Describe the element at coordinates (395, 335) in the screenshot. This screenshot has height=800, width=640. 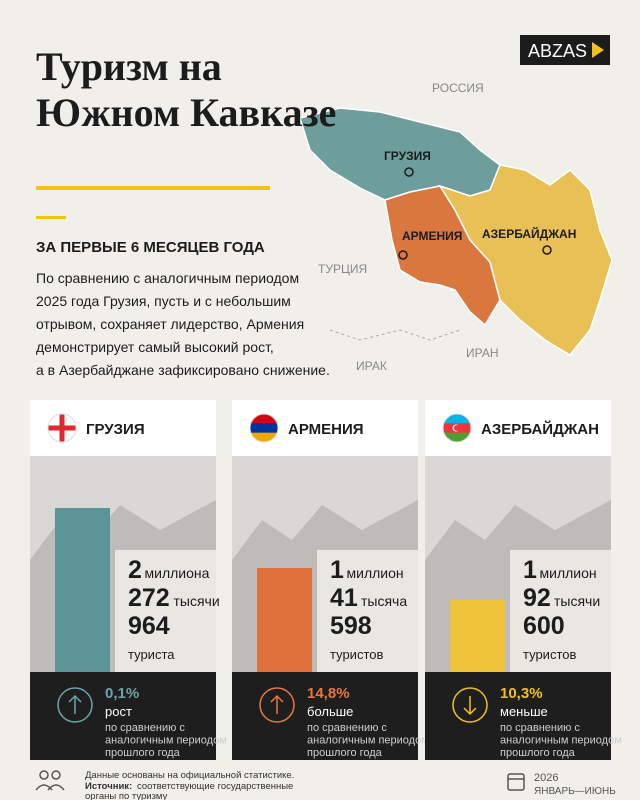
I see `border` at that location.